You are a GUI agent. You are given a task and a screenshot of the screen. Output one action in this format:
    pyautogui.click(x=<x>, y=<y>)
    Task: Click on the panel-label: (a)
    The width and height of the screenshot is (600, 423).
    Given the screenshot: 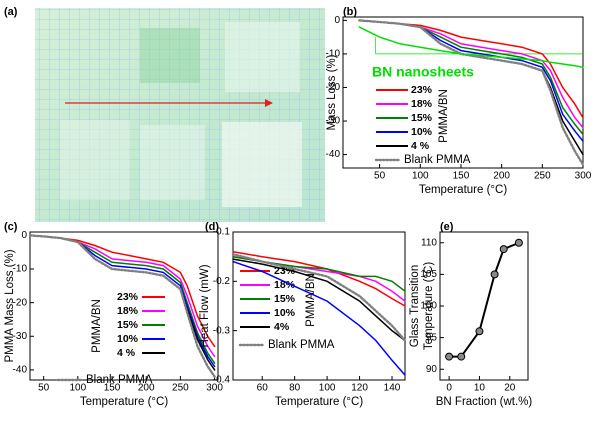 What is the action you would take?
    pyautogui.click(x=11, y=12)
    